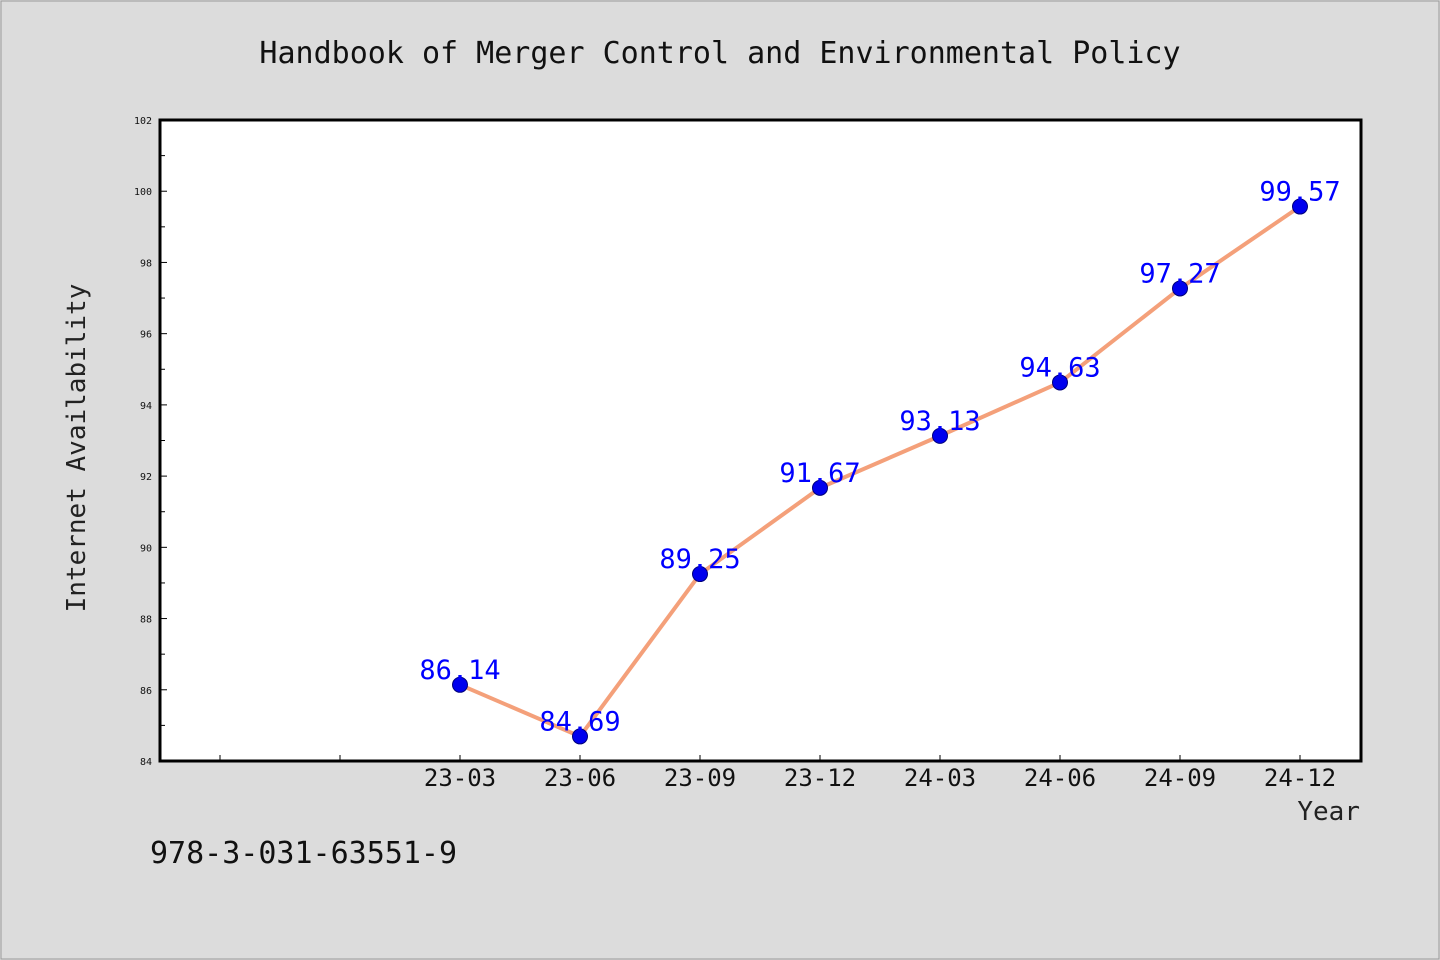  What do you see at coordinates (1328, 812) in the screenshot?
I see `x-axis-label: Year` at bounding box center [1328, 812].